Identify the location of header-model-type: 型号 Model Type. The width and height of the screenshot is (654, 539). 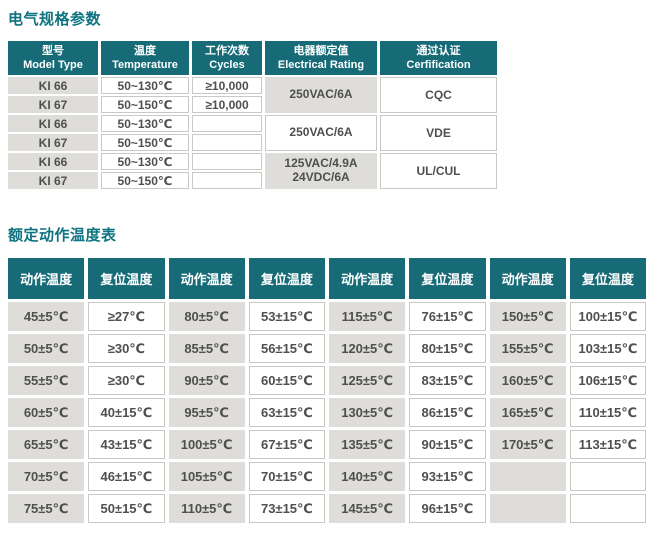
(53, 58).